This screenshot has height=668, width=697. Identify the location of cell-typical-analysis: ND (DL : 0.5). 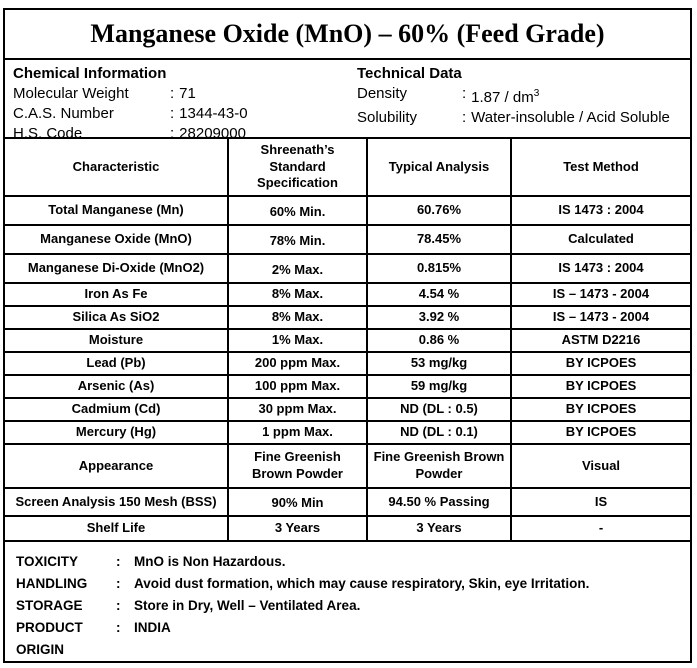
(440, 409).